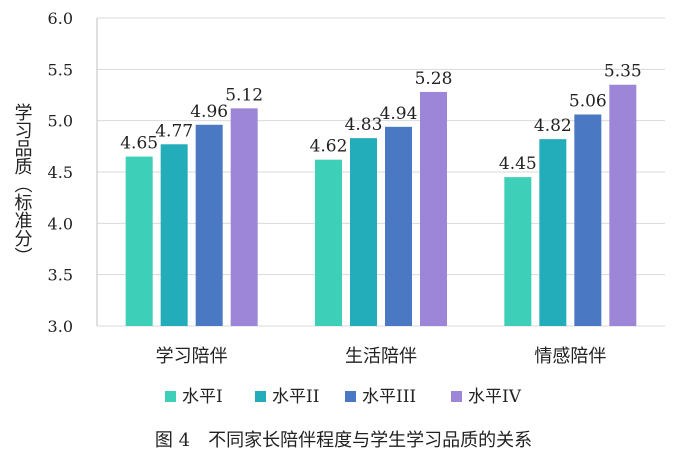 This screenshot has height=458, width=687. I want to click on legend-label: 水平II, so click(295, 397).